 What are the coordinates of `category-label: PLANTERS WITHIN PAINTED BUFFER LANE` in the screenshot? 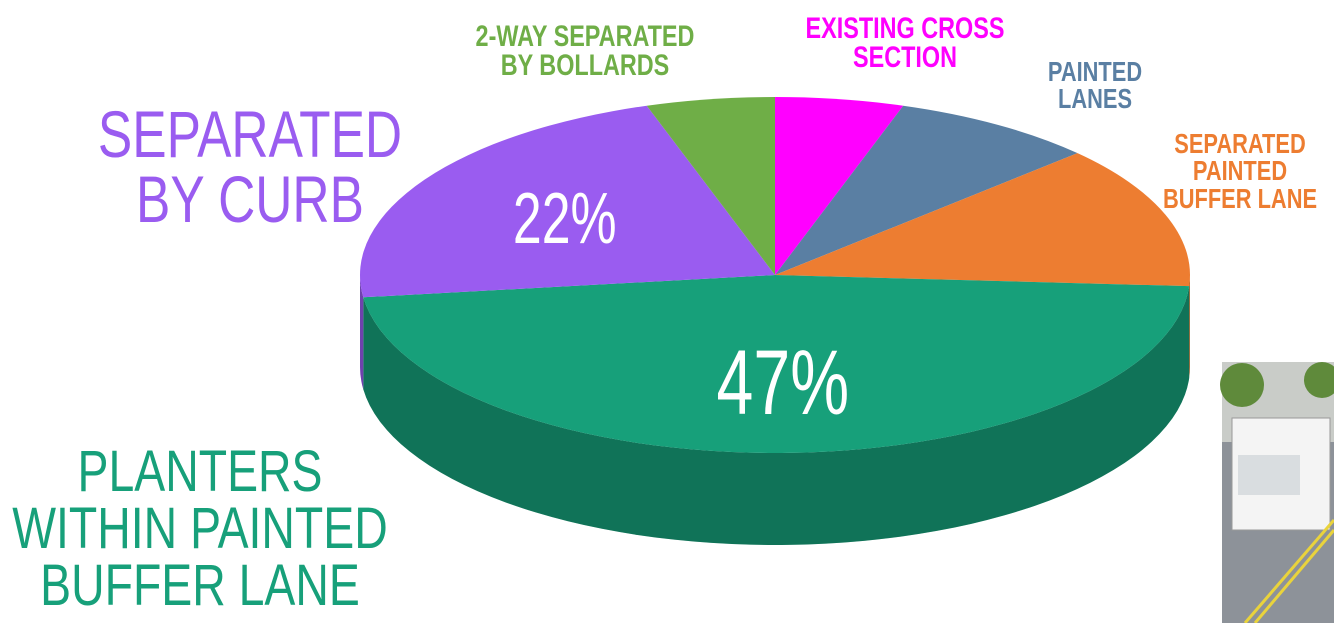 It's located at (200, 528).